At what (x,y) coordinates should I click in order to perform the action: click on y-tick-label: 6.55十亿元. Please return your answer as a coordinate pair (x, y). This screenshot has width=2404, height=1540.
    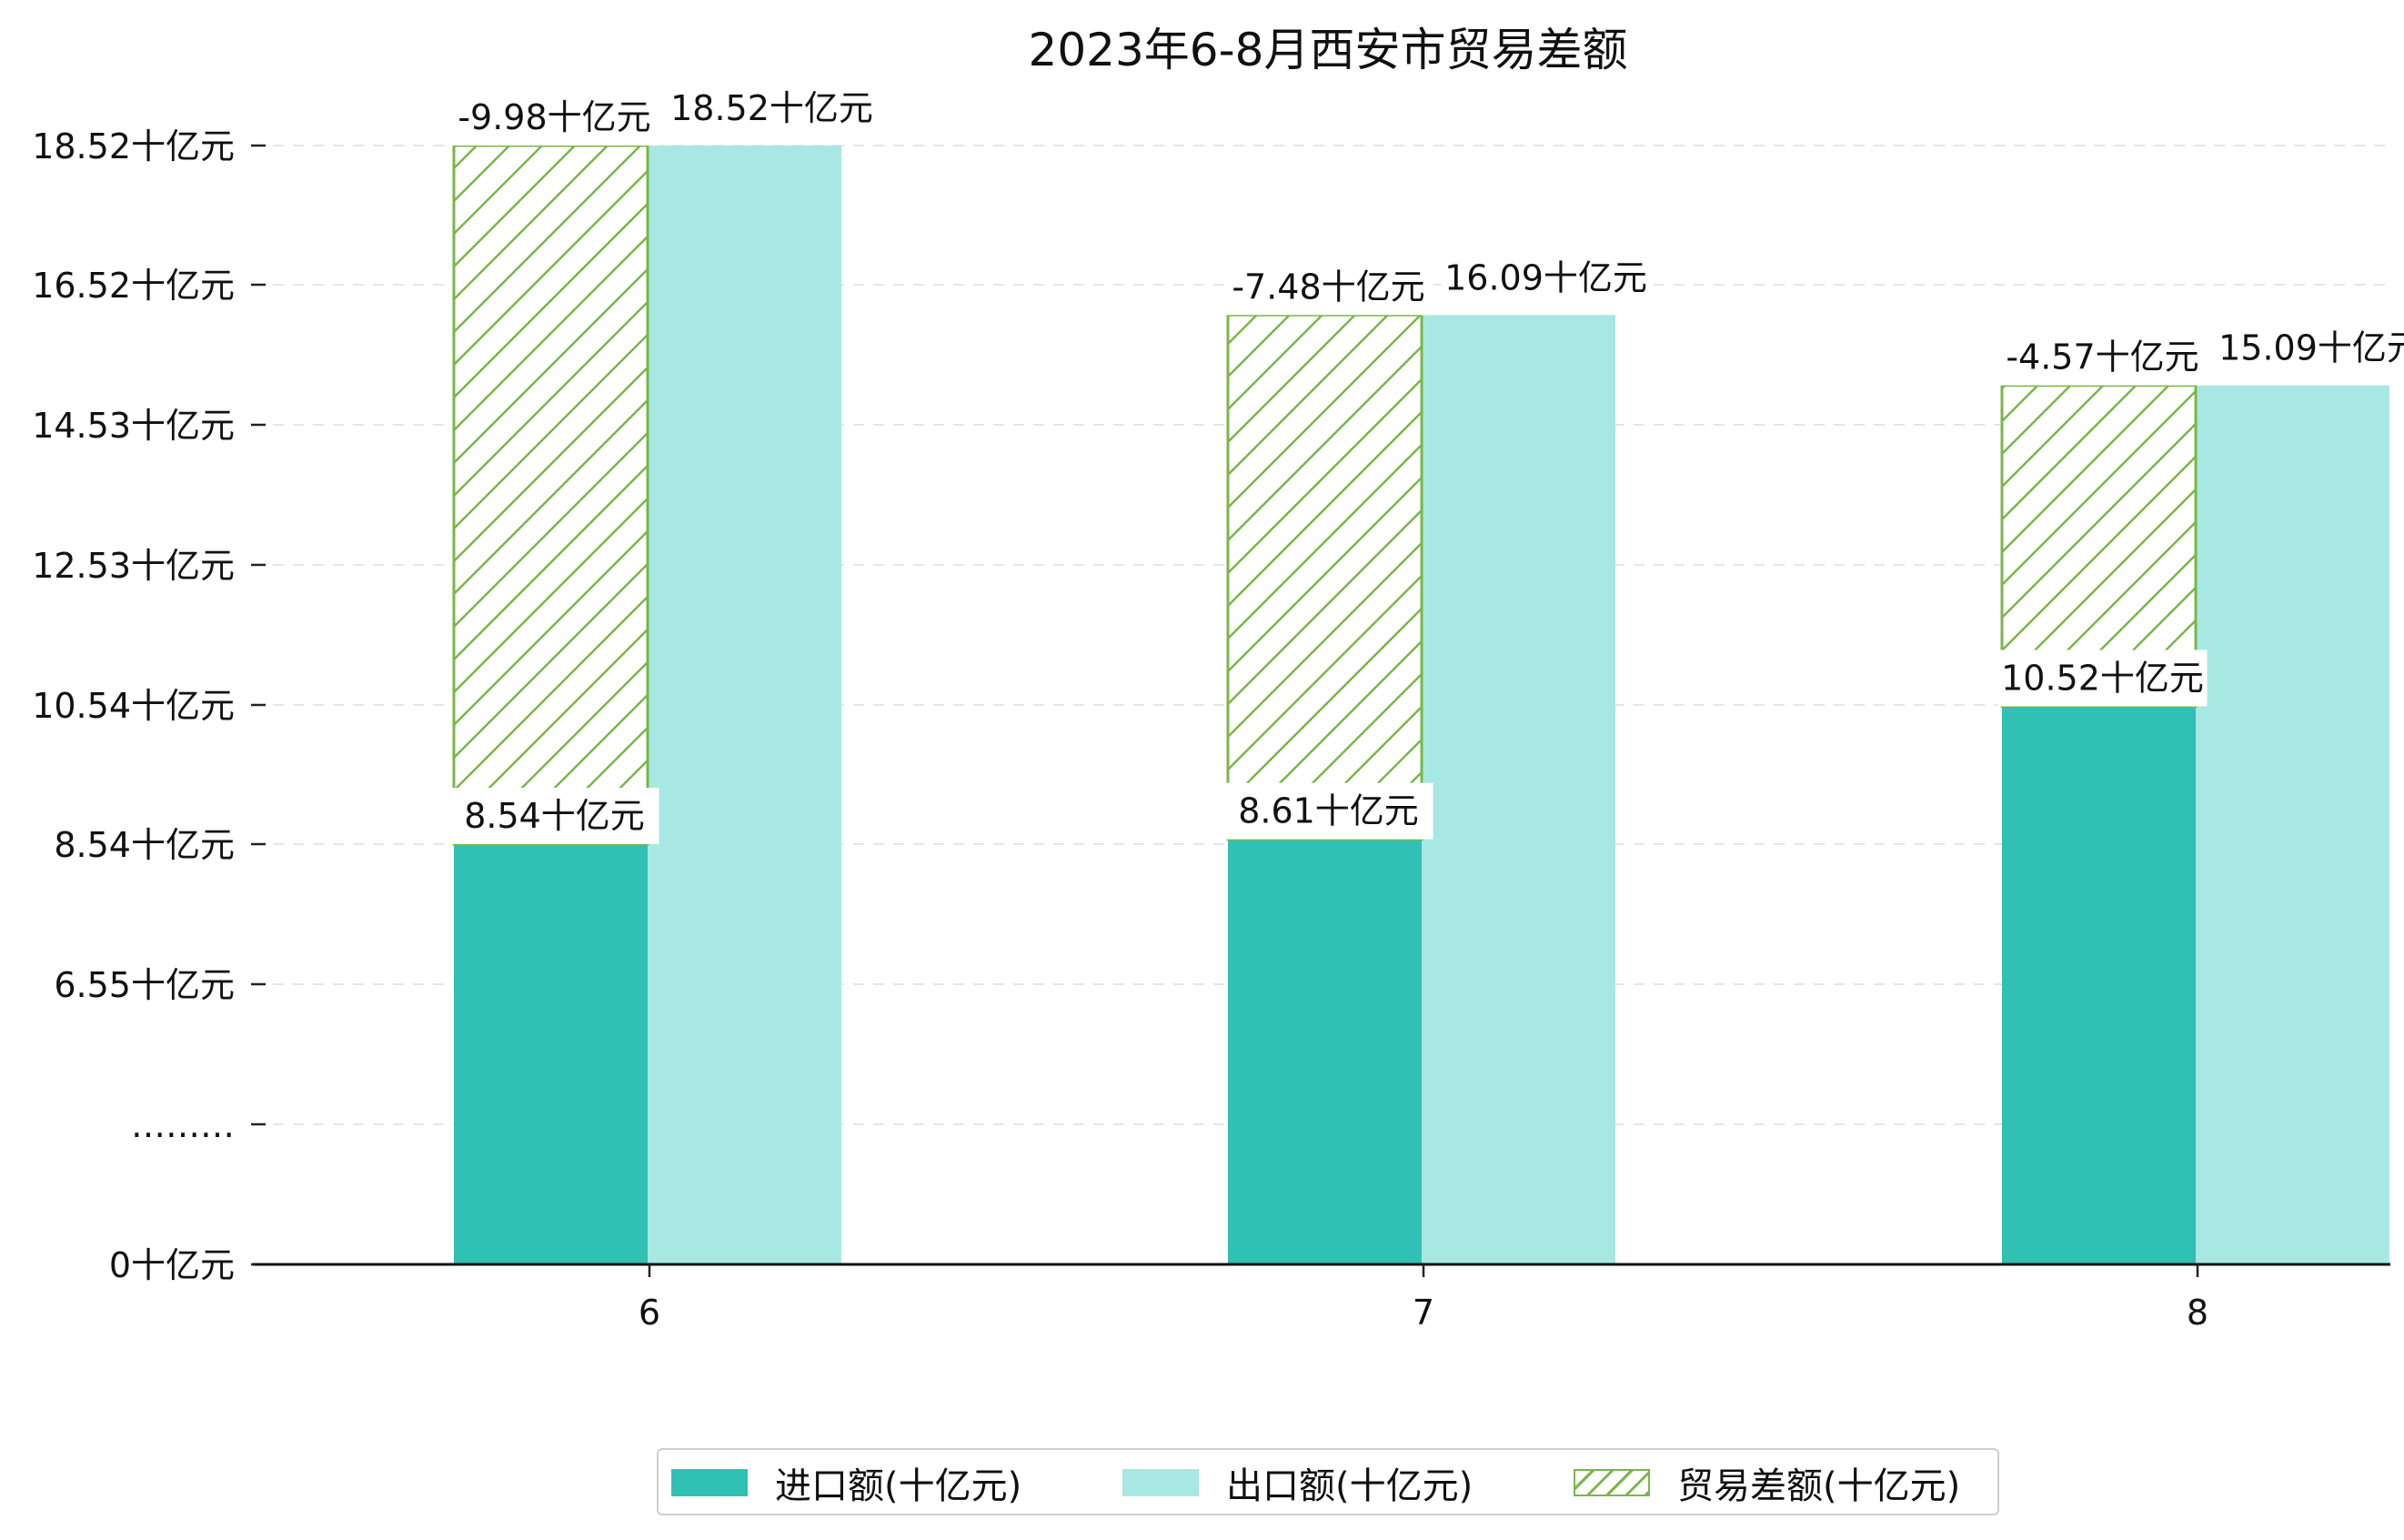
    Looking at the image, I should click on (144, 985).